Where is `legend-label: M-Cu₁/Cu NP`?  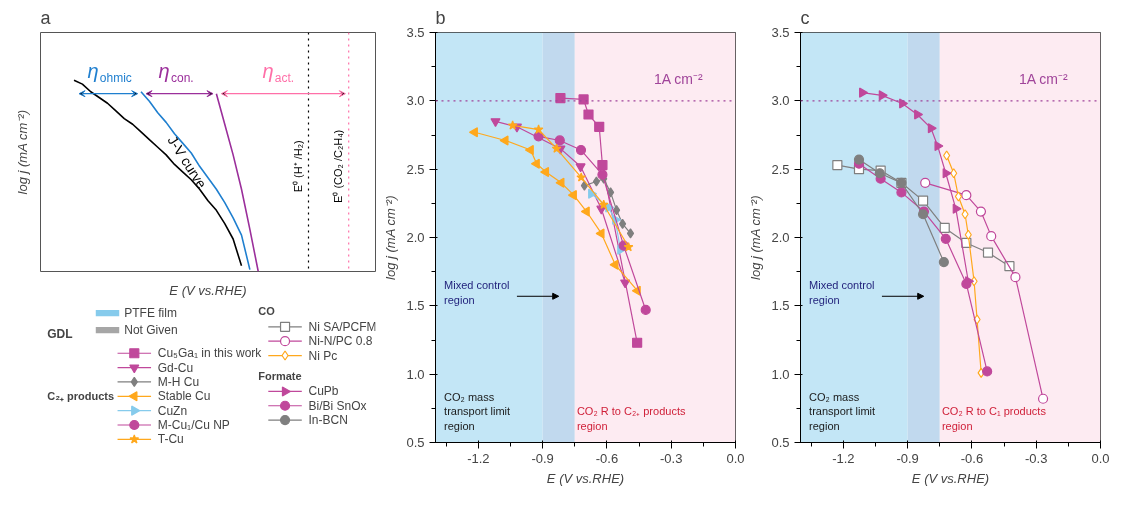 legend-label: M-Cu₁/Cu NP is located at coordinates (193, 424).